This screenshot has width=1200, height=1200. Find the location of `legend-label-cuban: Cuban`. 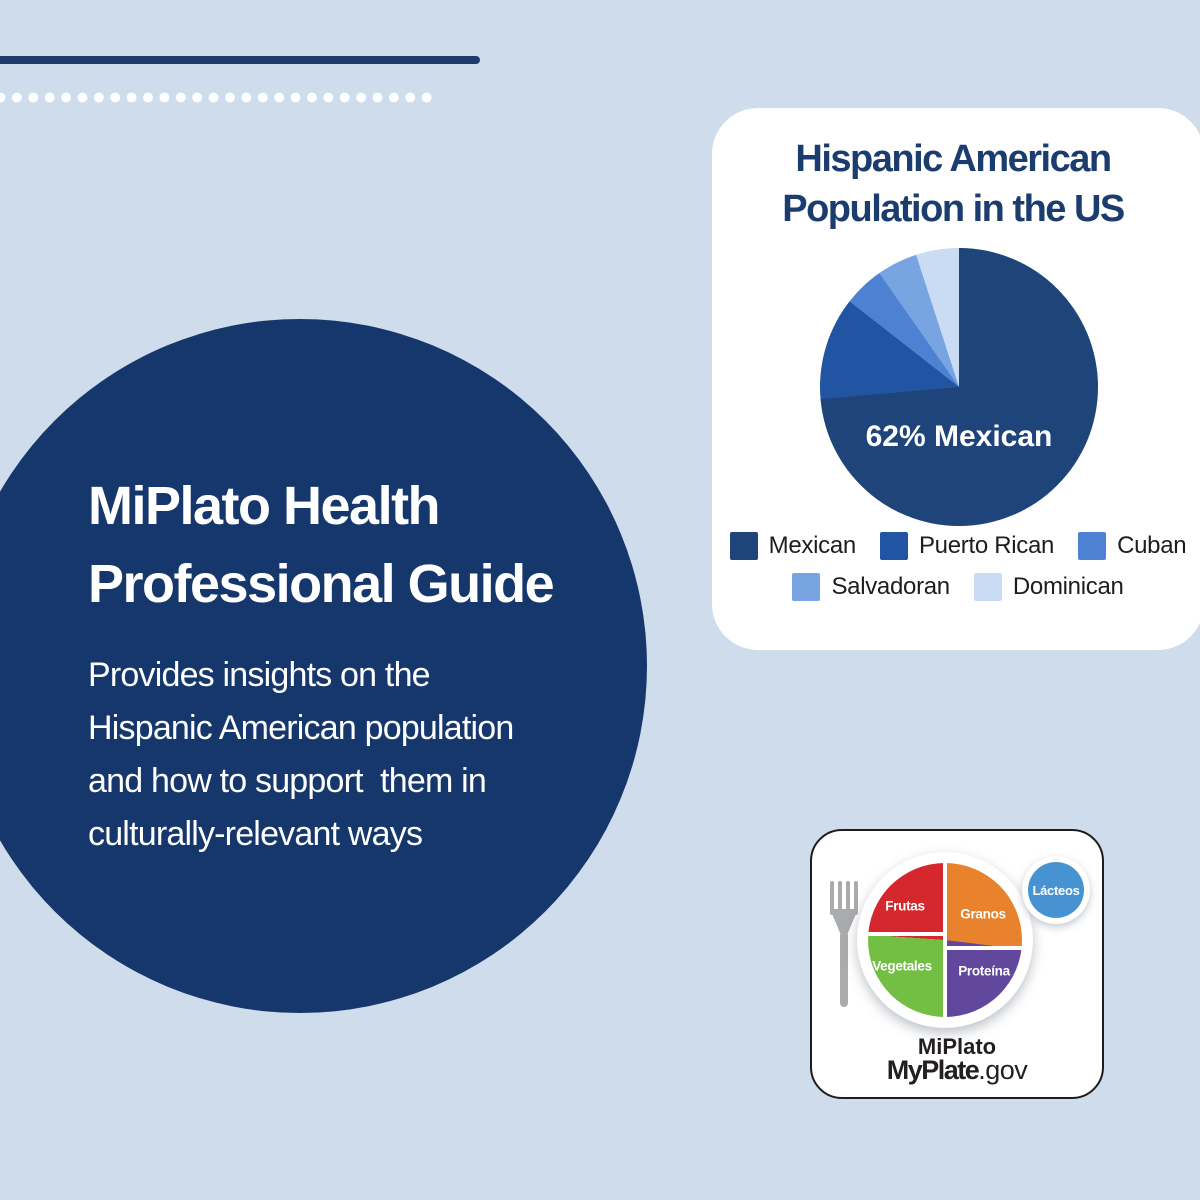

legend-label-cuban: Cuban is located at coordinates (1152, 545).